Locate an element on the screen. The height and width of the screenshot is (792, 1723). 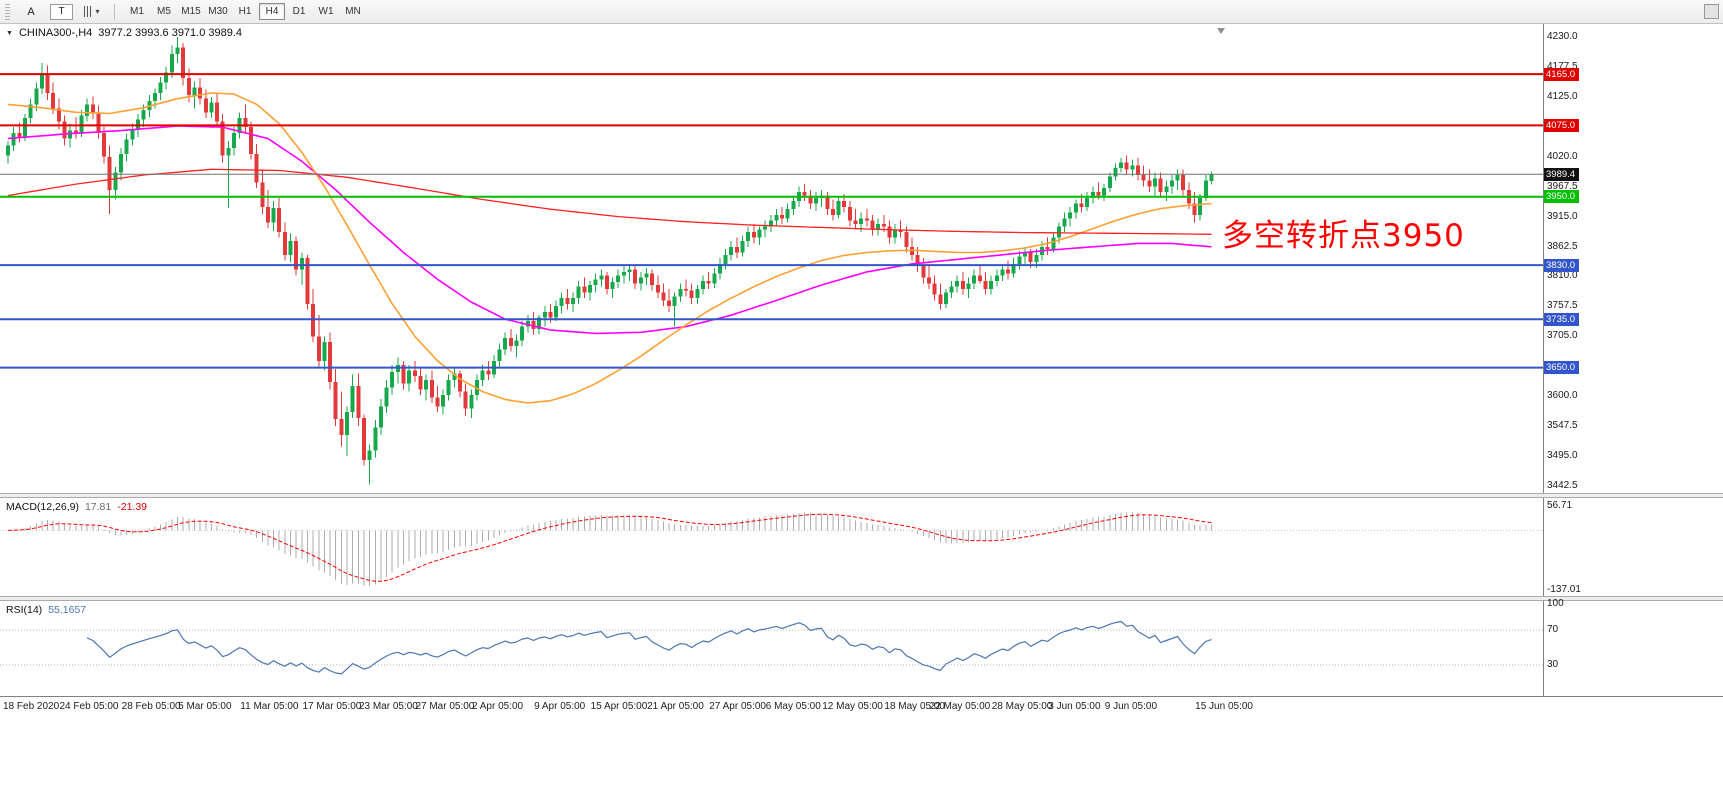
date-label: 15 Jun 05:00 is located at coordinates (1224, 706).